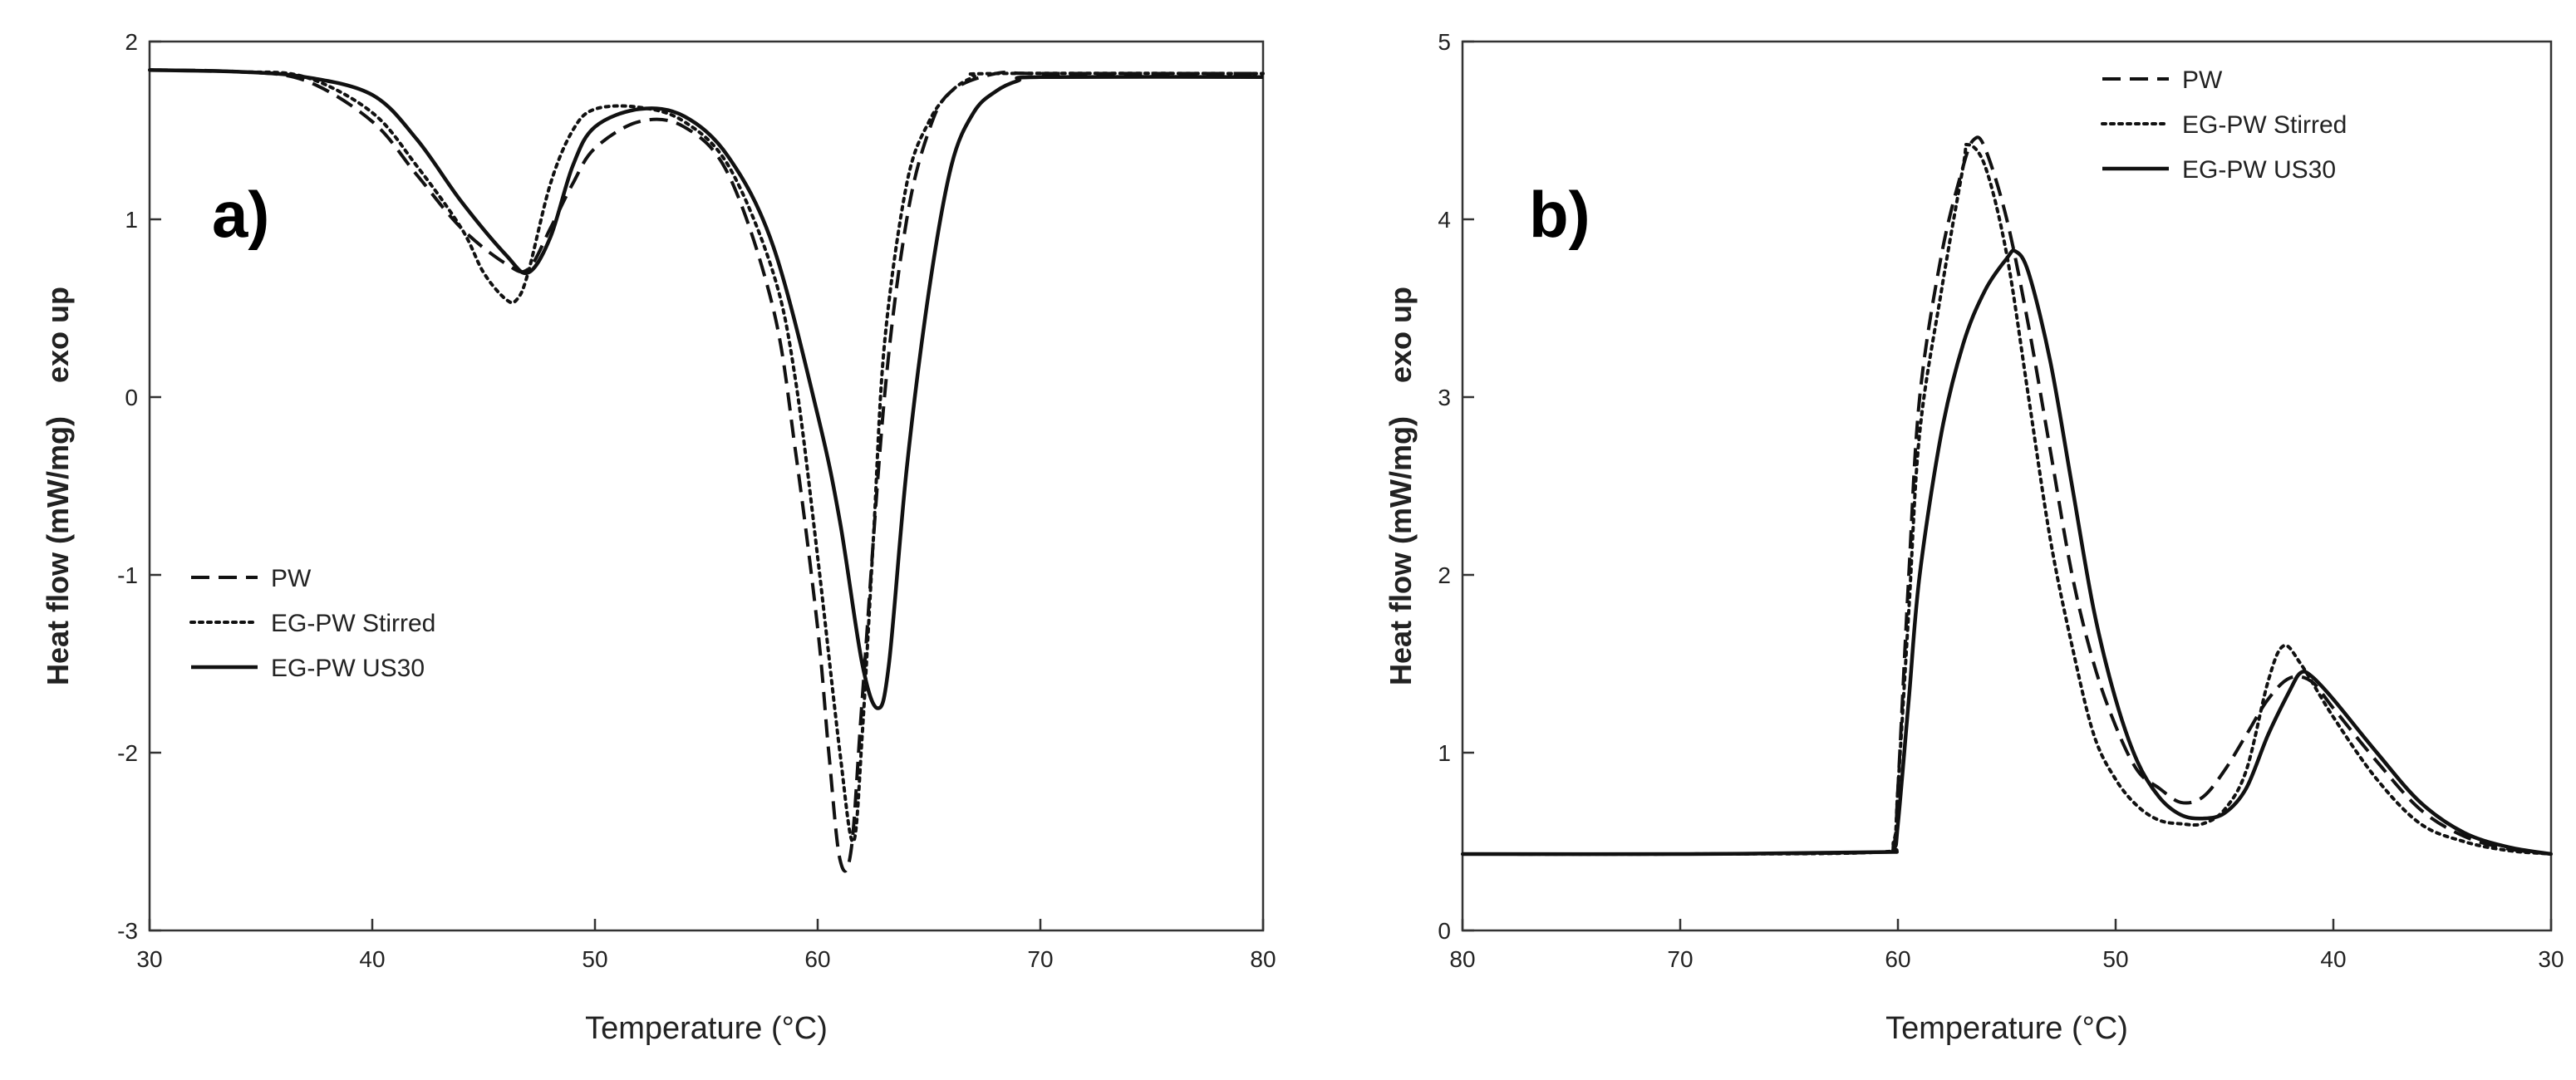  I want to click on chart-a-x-tick-label: 40, so click(372, 959).